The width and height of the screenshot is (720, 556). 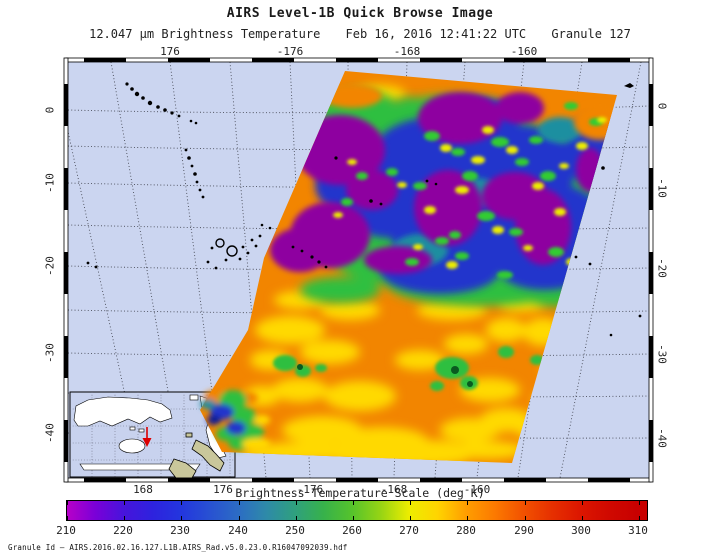 I want to click on lat-tick-left-0: 0, so click(x=50, y=110).